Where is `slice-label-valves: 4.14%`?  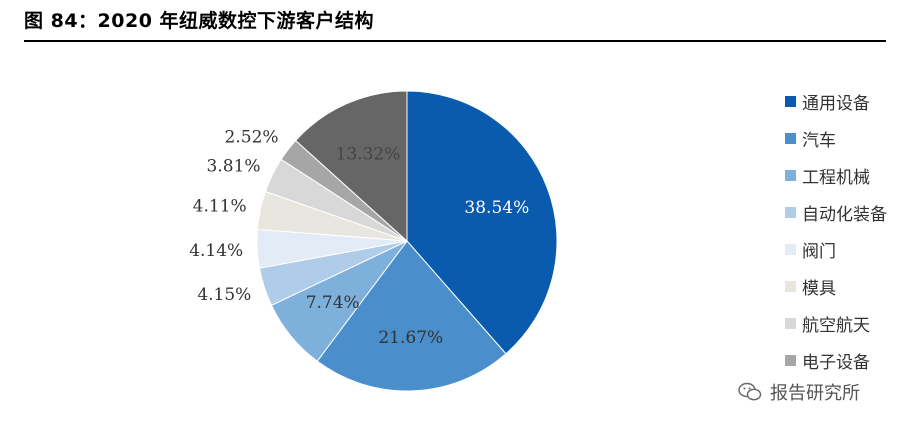
slice-label-valves: 4.14% is located at coordinates (216, 251).